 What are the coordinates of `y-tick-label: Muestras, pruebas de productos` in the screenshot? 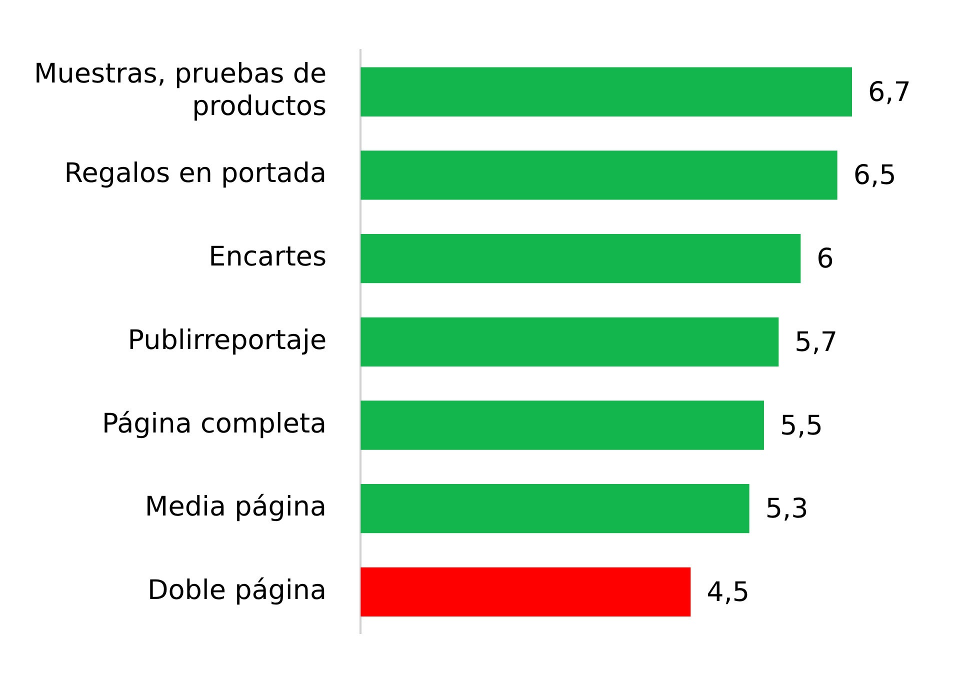 It's located at (180, 90).